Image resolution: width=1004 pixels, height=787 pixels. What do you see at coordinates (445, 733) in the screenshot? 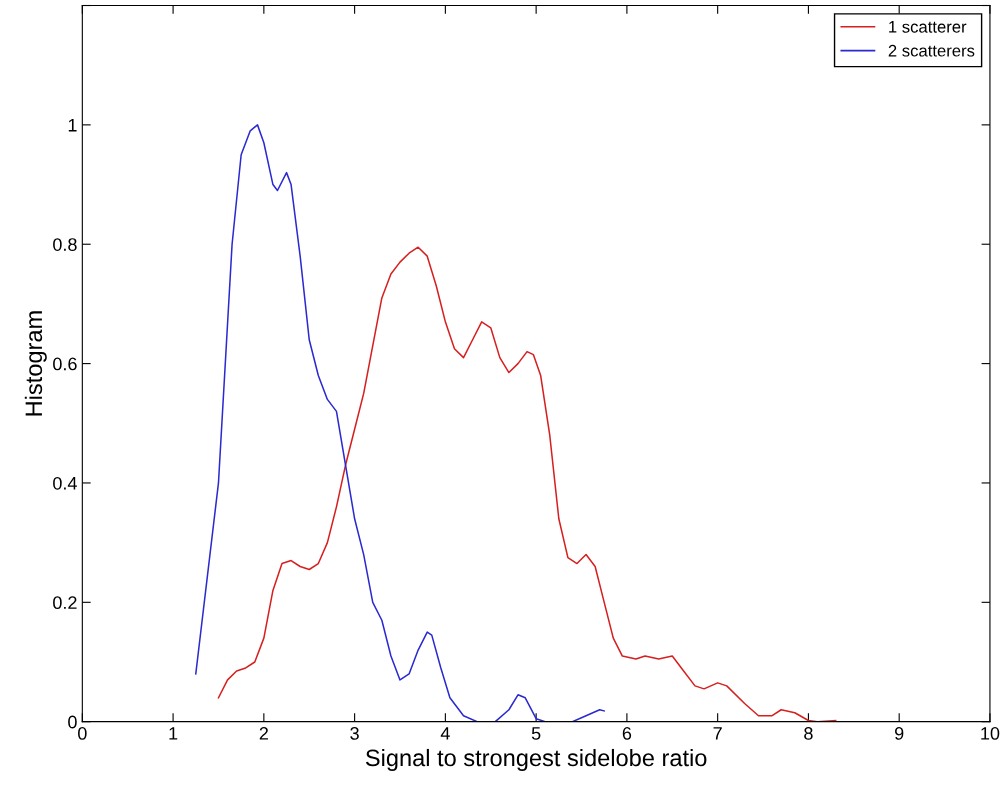
I see `x-tick-label: 4` at bounding box center [445, 733].